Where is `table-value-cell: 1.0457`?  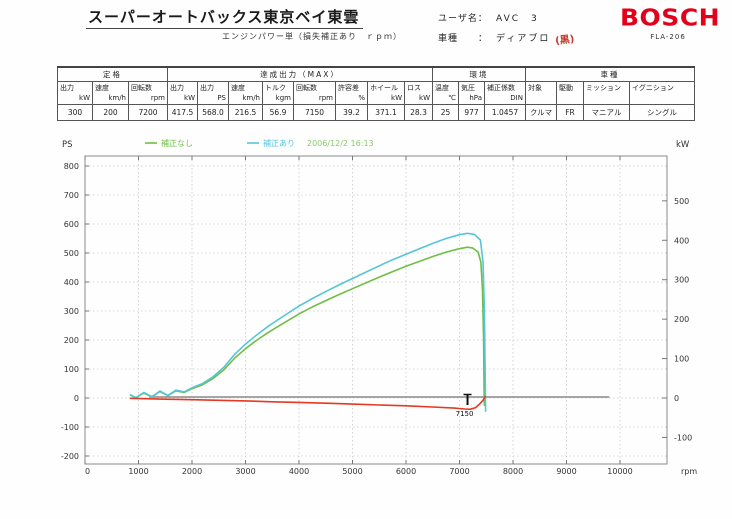
table-value-cell: 1.0457 is located at coordinates (505, 112).